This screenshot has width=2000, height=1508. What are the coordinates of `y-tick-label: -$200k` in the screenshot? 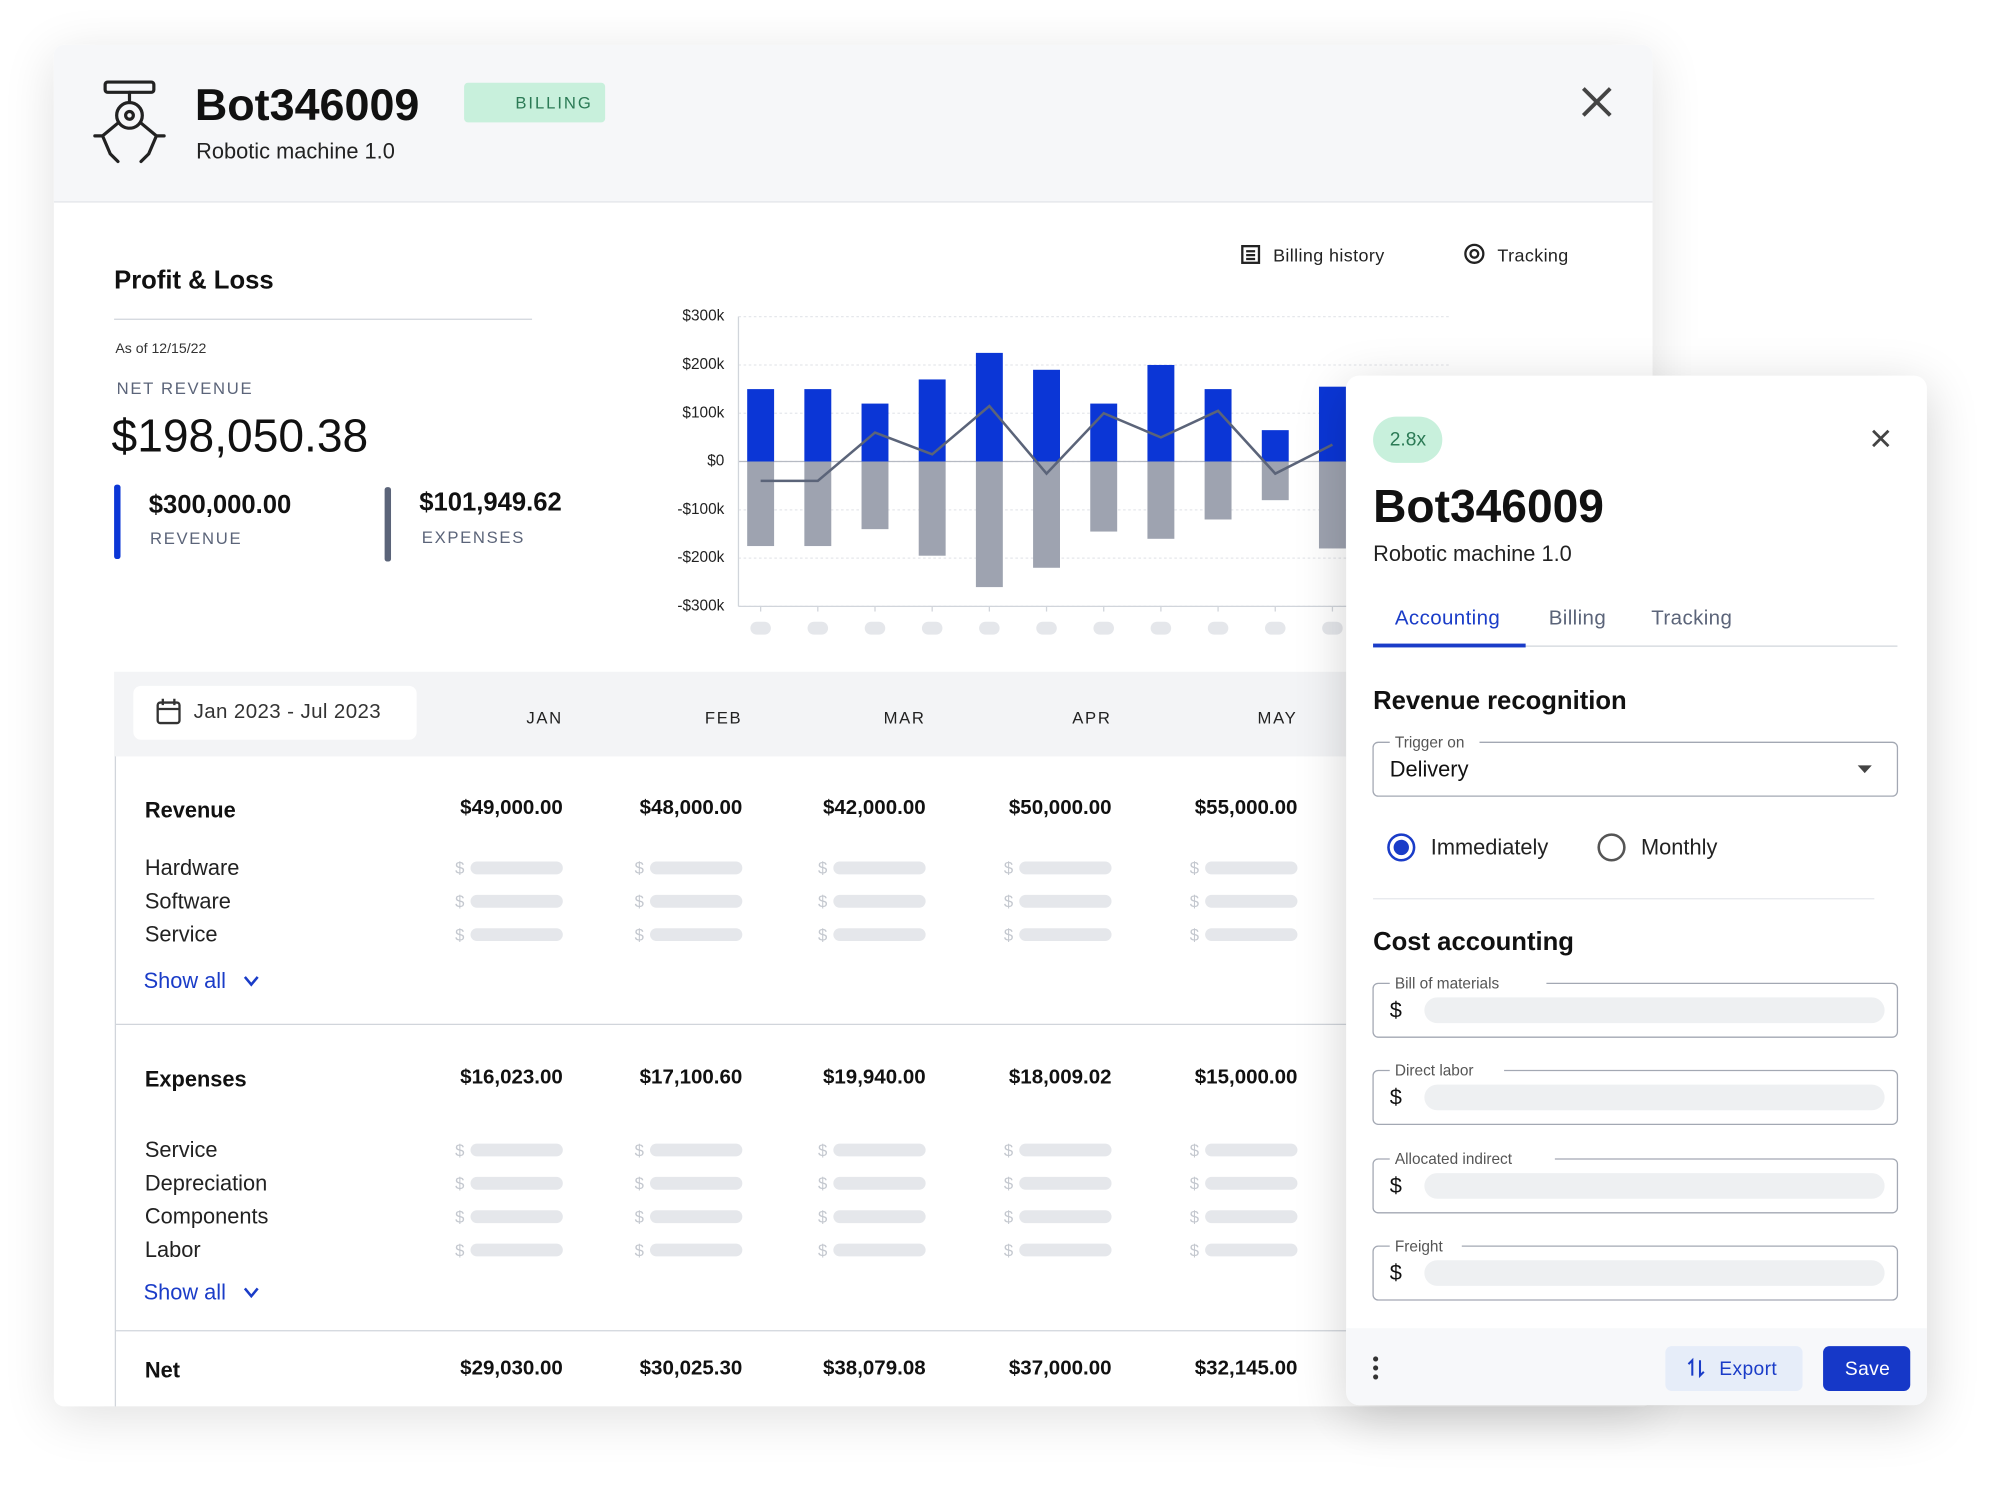 It's located at (700, 557).